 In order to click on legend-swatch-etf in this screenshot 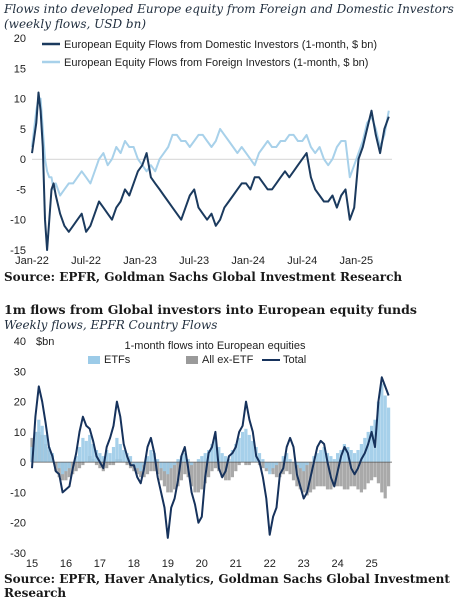, I will do `click(94, 360)`.